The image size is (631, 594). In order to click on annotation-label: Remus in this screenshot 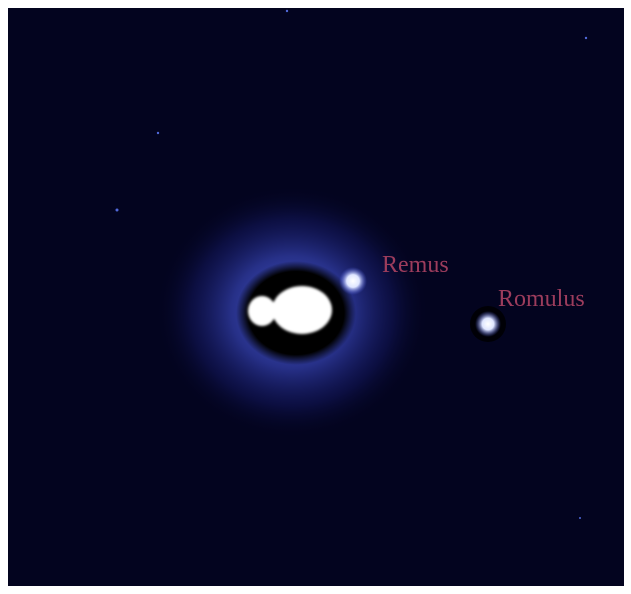, I will do `click(415, 265)`.